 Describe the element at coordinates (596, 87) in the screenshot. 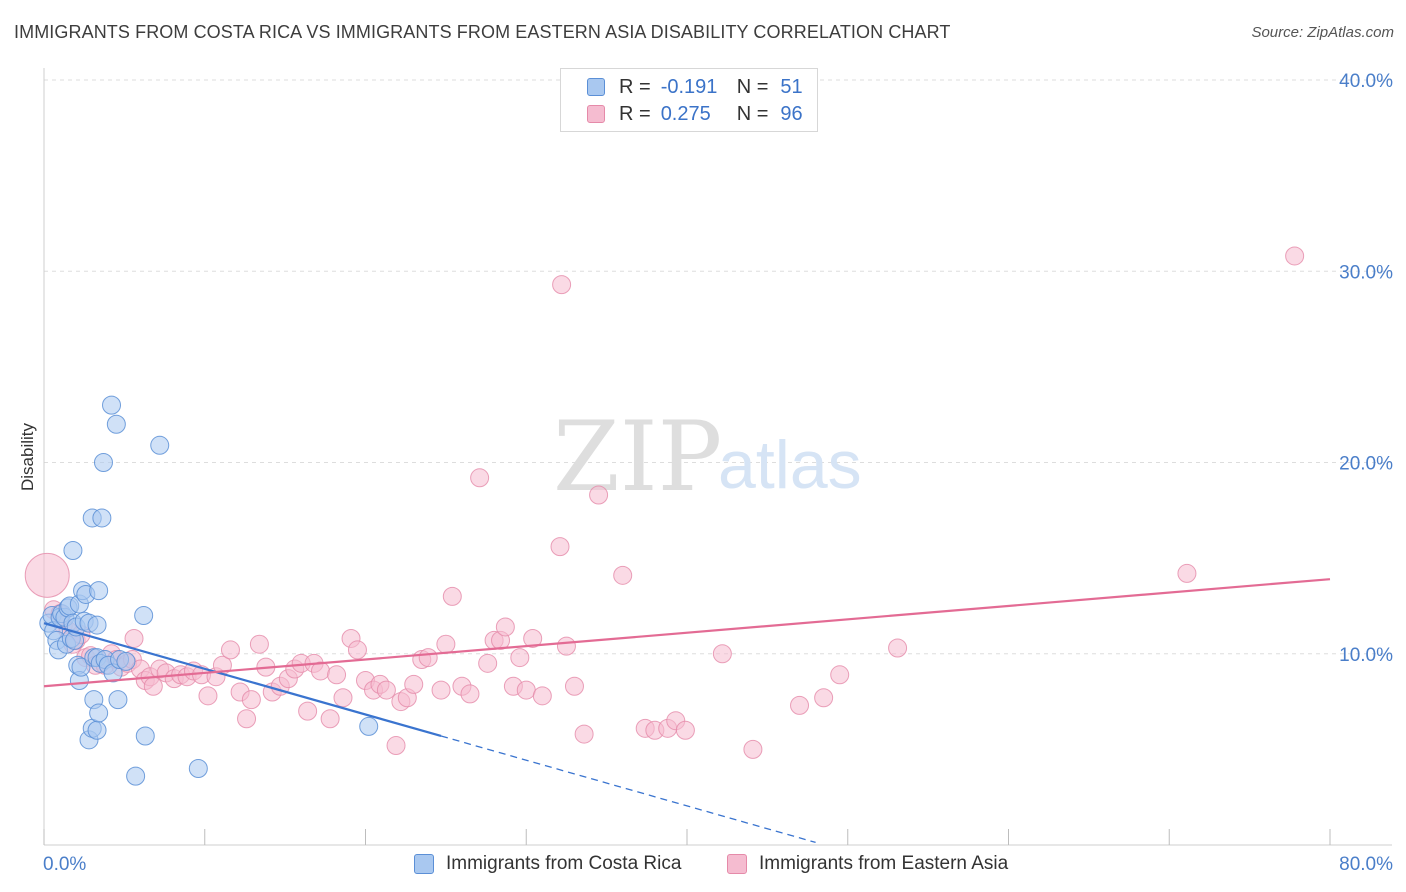

I see `legend-swatch-blue` at that location.